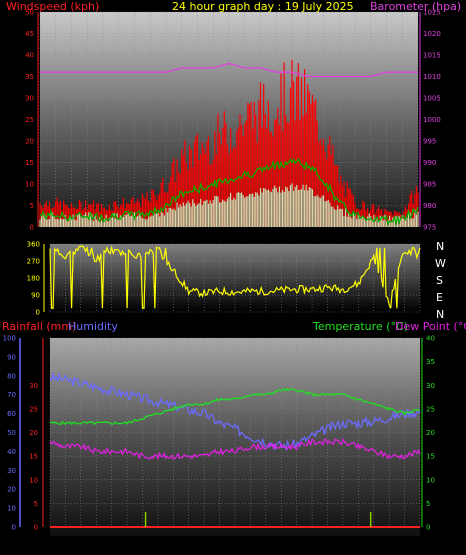 The image size is (466, 555). What do you see at coordinates (358, 540) in the screenshot?
I see `bottom-x-tick-label: 20` at bounding box center [358, 540].